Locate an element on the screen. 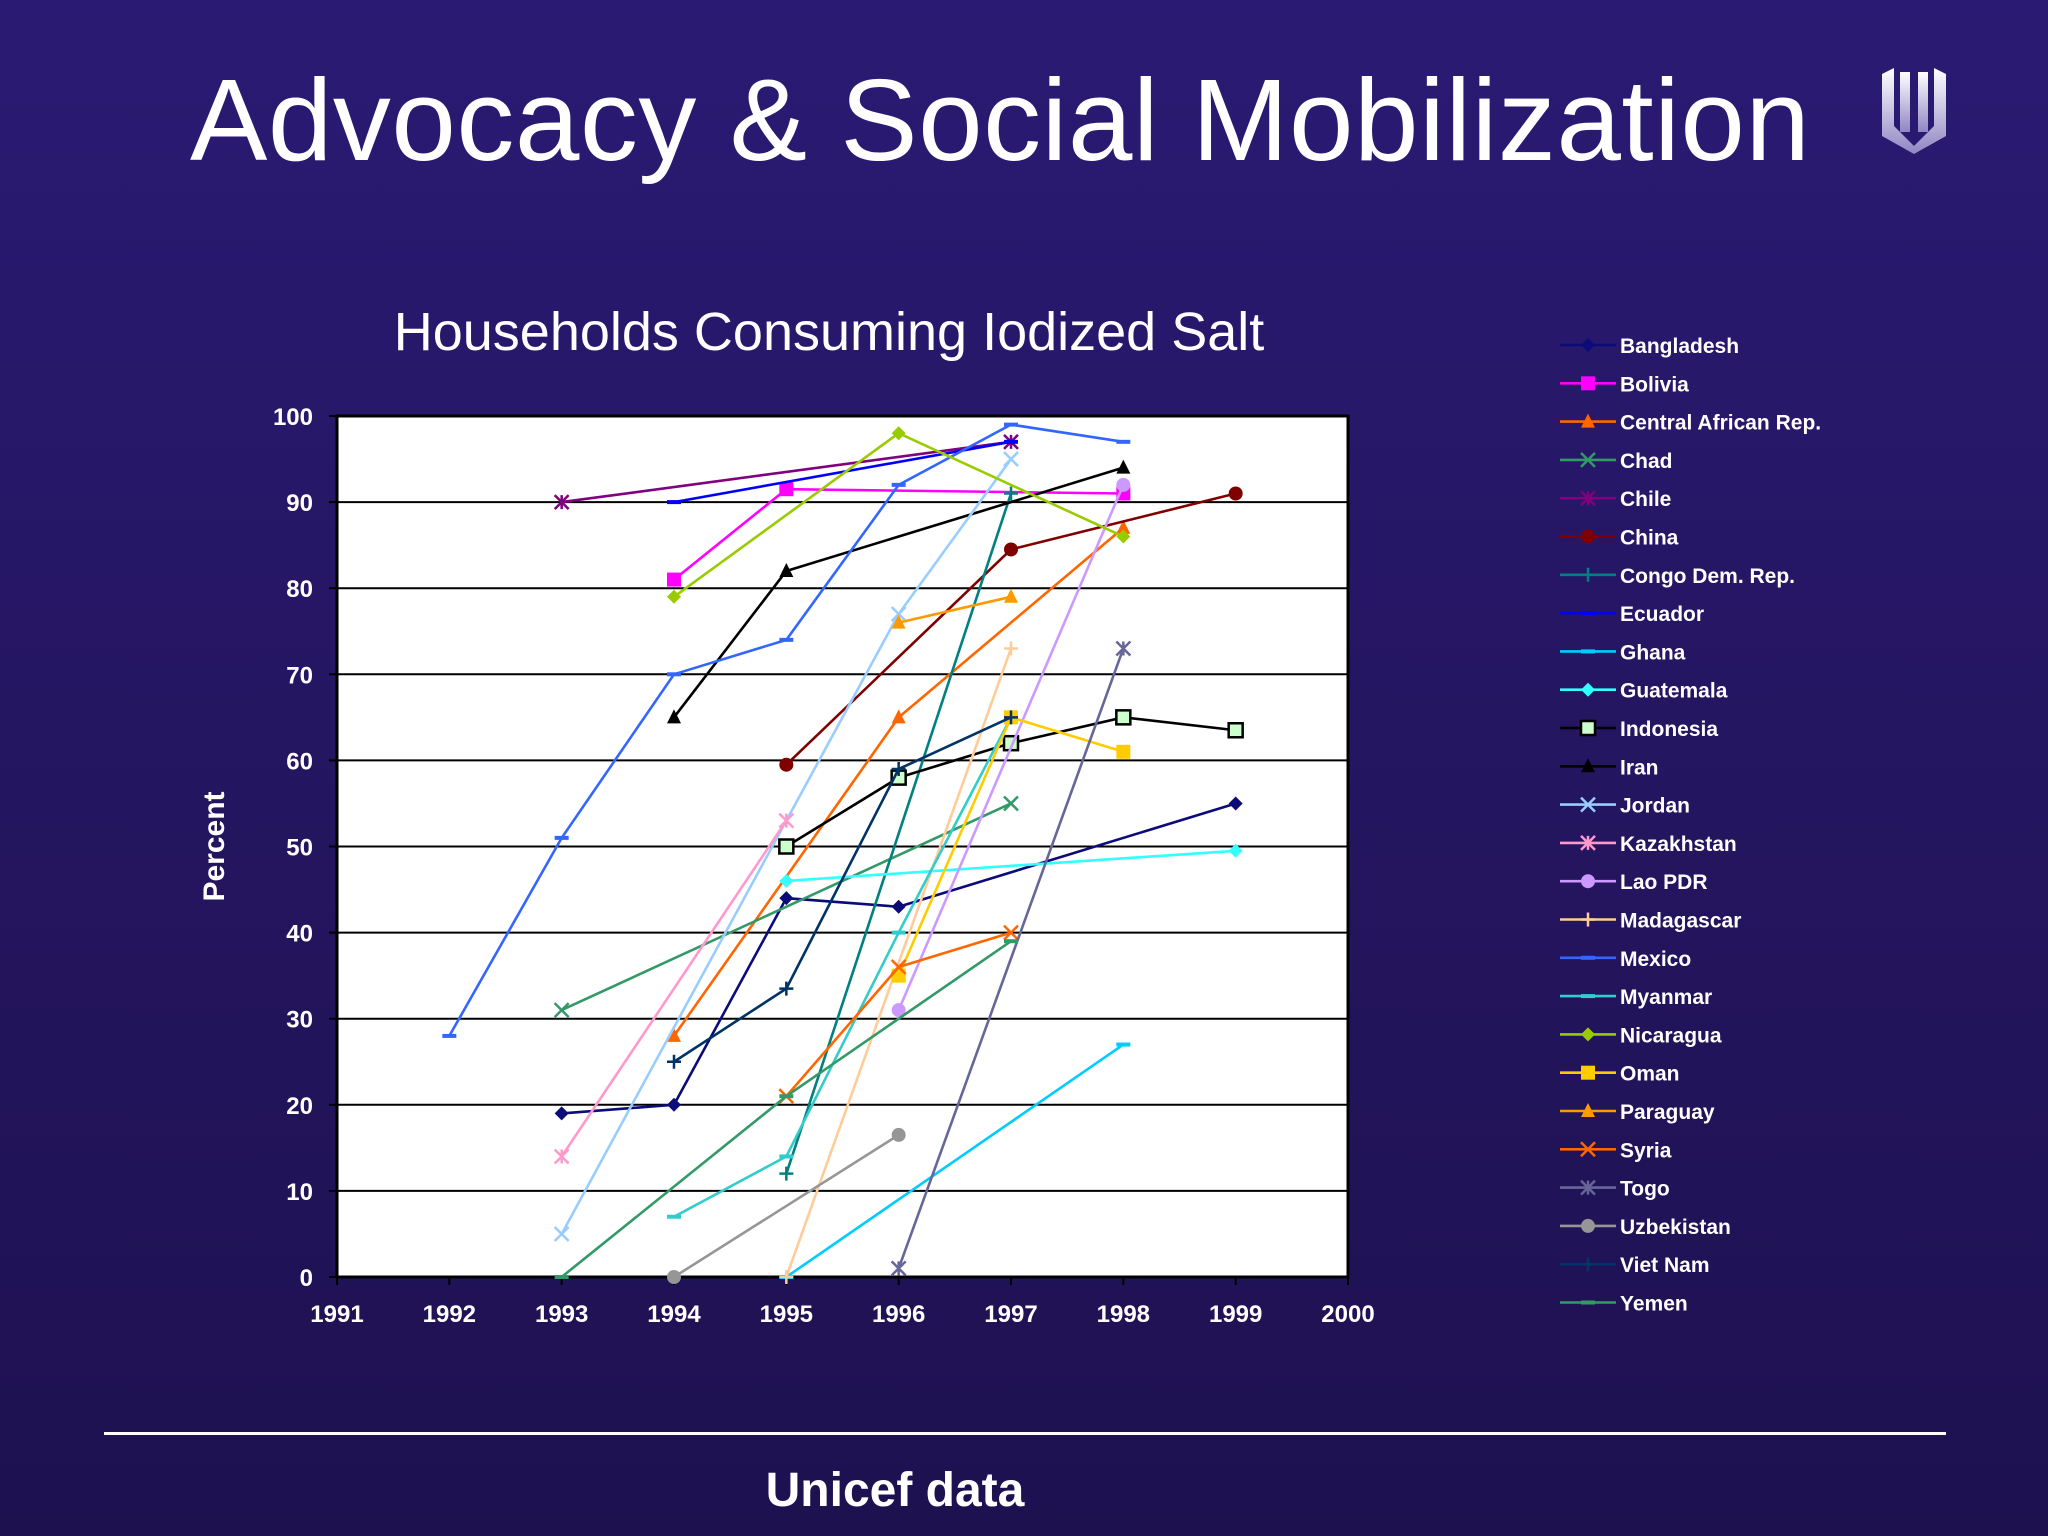  y-tick-label: 50 is located at coordinates (299, 848).